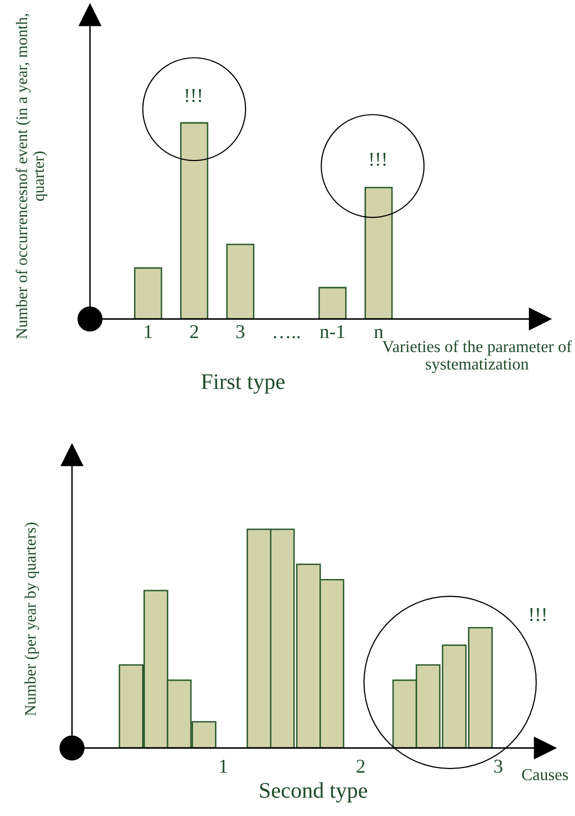  What do you see at coordinates (32, 619) in the screenshot?
I see `y-axis-title: Number (per year by quarters)` at bounding box center [32, 619].